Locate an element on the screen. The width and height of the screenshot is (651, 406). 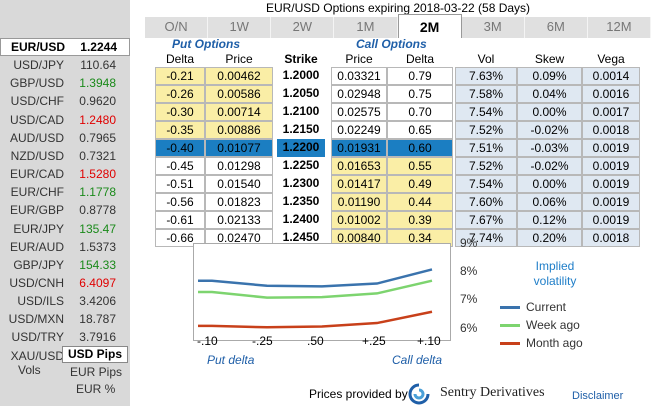
pair-row-nzd-usd: NZD/USD 0.7321 is located at coordinates (65, 156).